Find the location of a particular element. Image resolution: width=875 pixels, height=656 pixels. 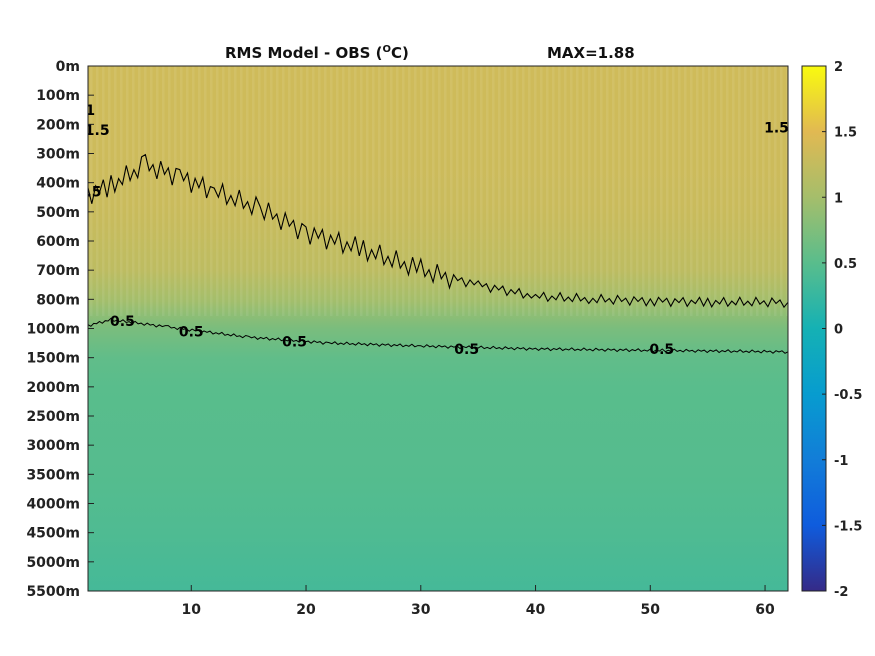

x-tick-label: 30 is located at coordinates (421, 610).